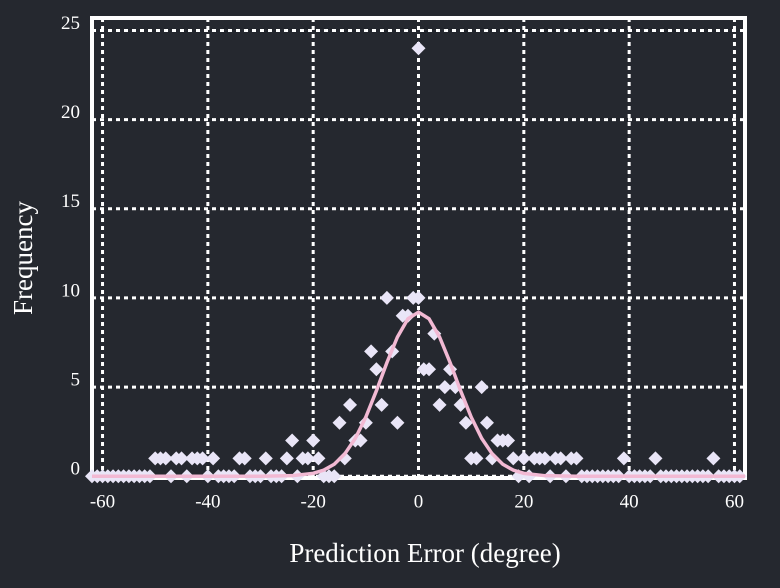  Describe the element at coordinates (70, 23) in the screenshot. I see `y-tick-label: 25` at that location.